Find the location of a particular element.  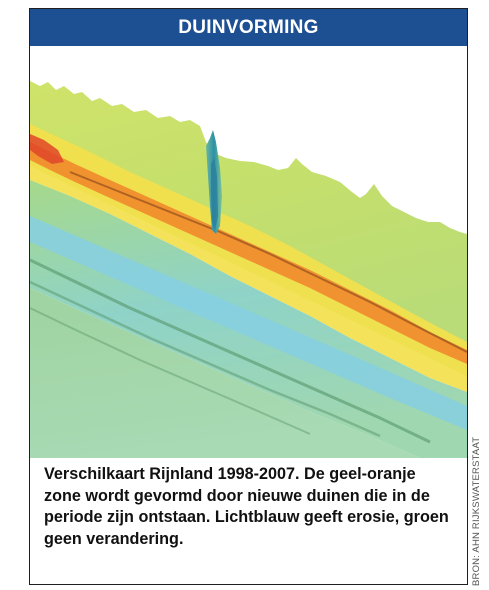

header-bar: DUINVORMING is located at coordinates (248, 27).